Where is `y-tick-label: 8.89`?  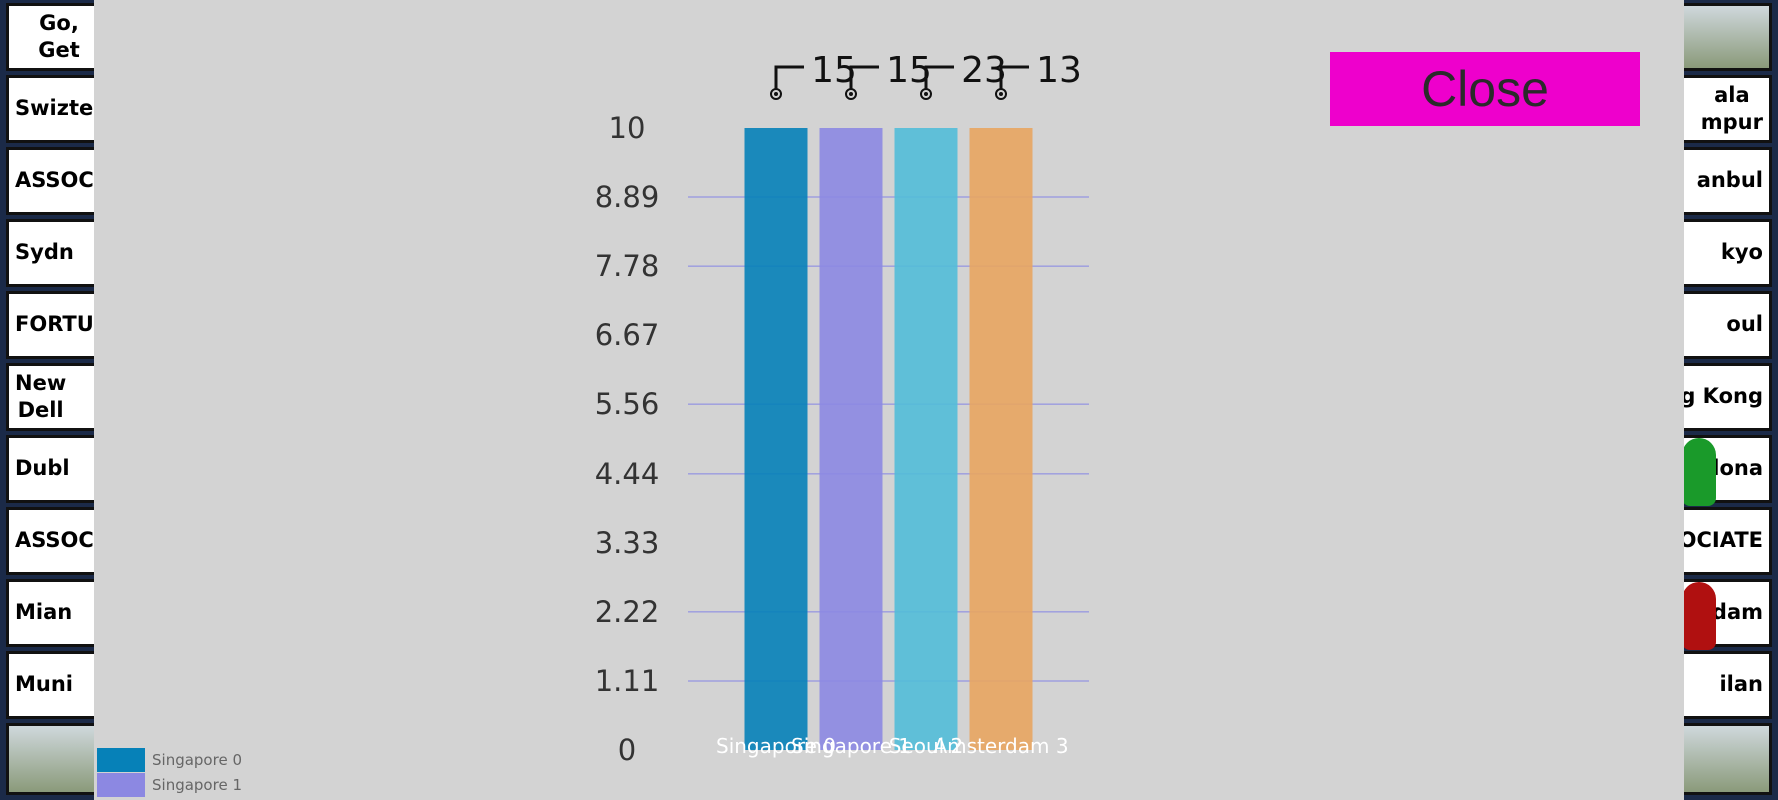
y-tick-label: 8.89 is located at coordinates (627, 197).